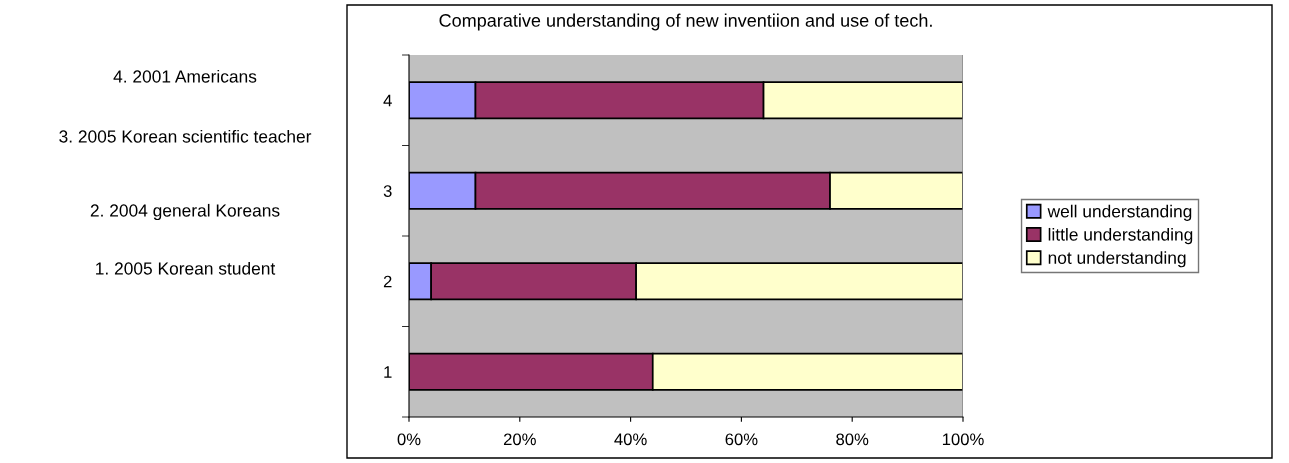 This screenshot has height=463, width=1289. What do you see at coordinates (185, 136) in the screenshot?
I see `text: 3. 2005 Korean scientific teacher` at bounding box center [185, 136].